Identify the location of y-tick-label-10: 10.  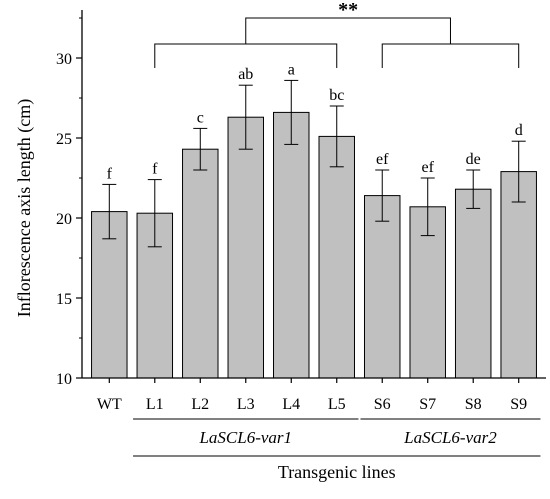
(64, 379).